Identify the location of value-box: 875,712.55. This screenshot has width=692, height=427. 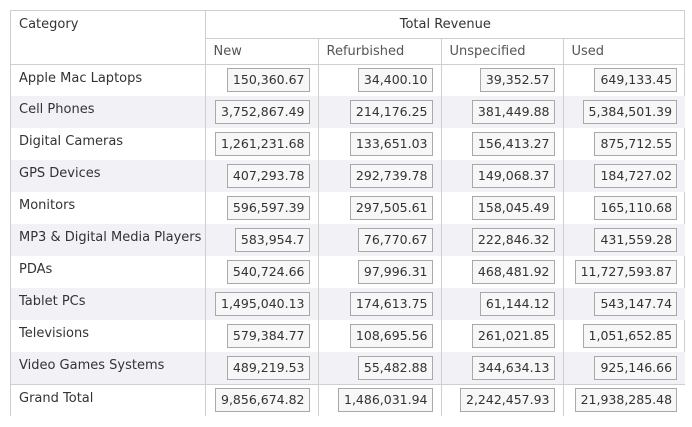
(636, 144).